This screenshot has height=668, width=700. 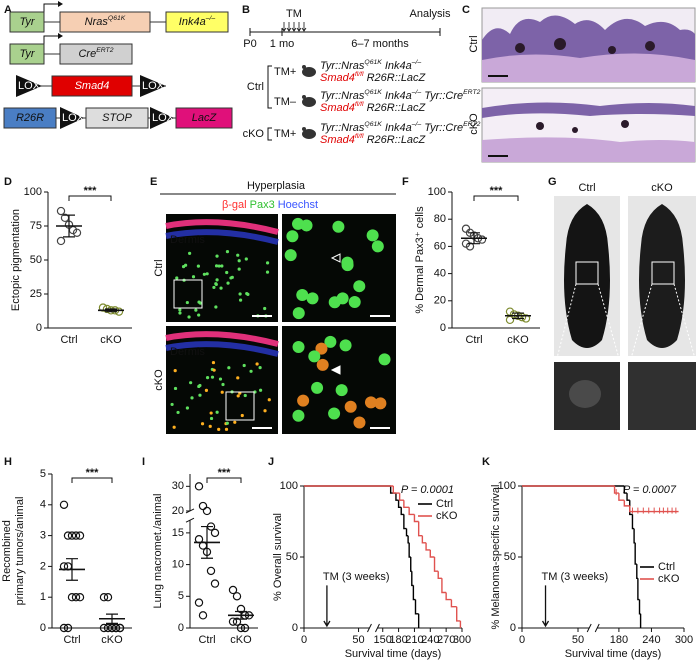 What do you see at coordinates (68, 340) in the screenshot?
I see `x-tick-label: Ctrl` at bounding box center [68, 340].